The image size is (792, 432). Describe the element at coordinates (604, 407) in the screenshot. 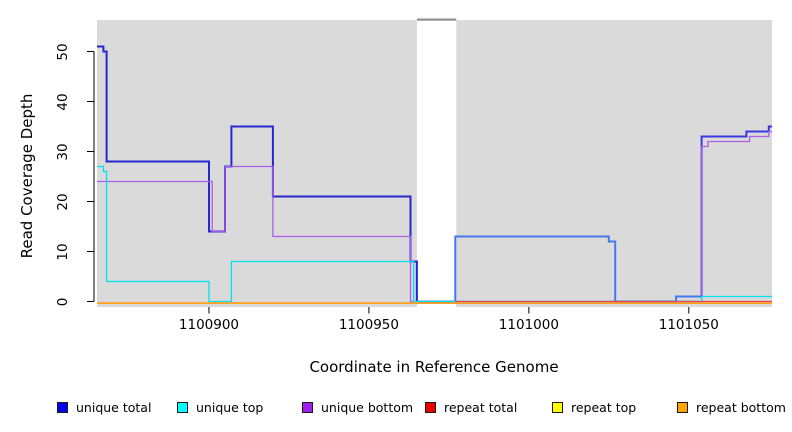

I see `legend-label: repeat top` at that location.